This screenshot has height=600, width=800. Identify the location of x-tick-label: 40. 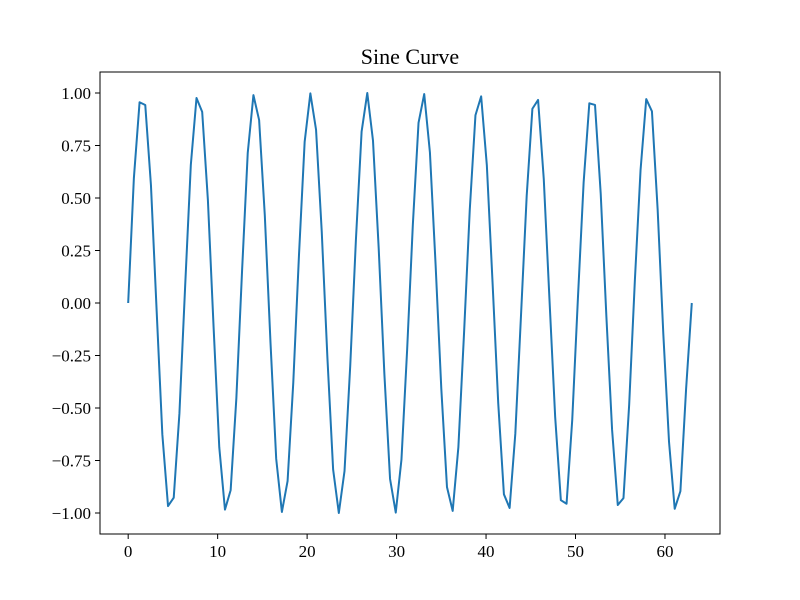
(486, 551).